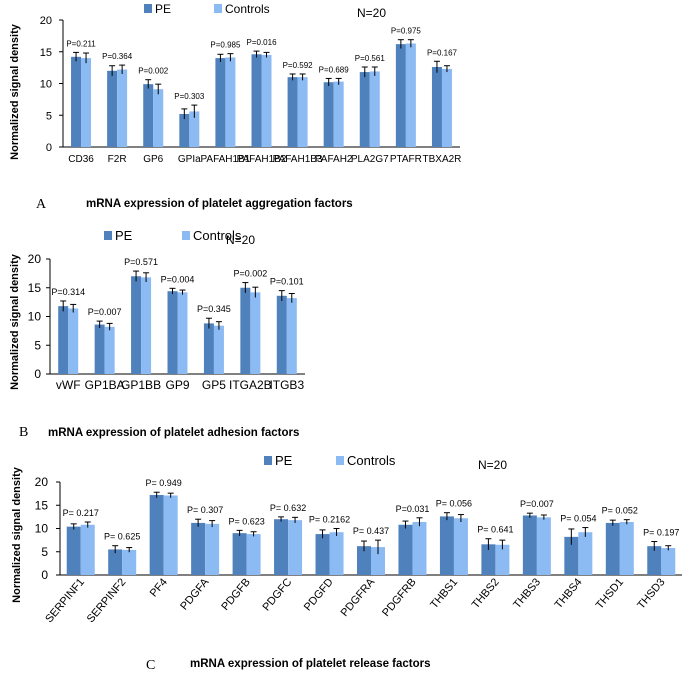 This screenshot has width=694, height=679. Describe the element at coordinates (262, 159) in the screenshot. I see `x-tick-label: PAFAH1B2` at that location.